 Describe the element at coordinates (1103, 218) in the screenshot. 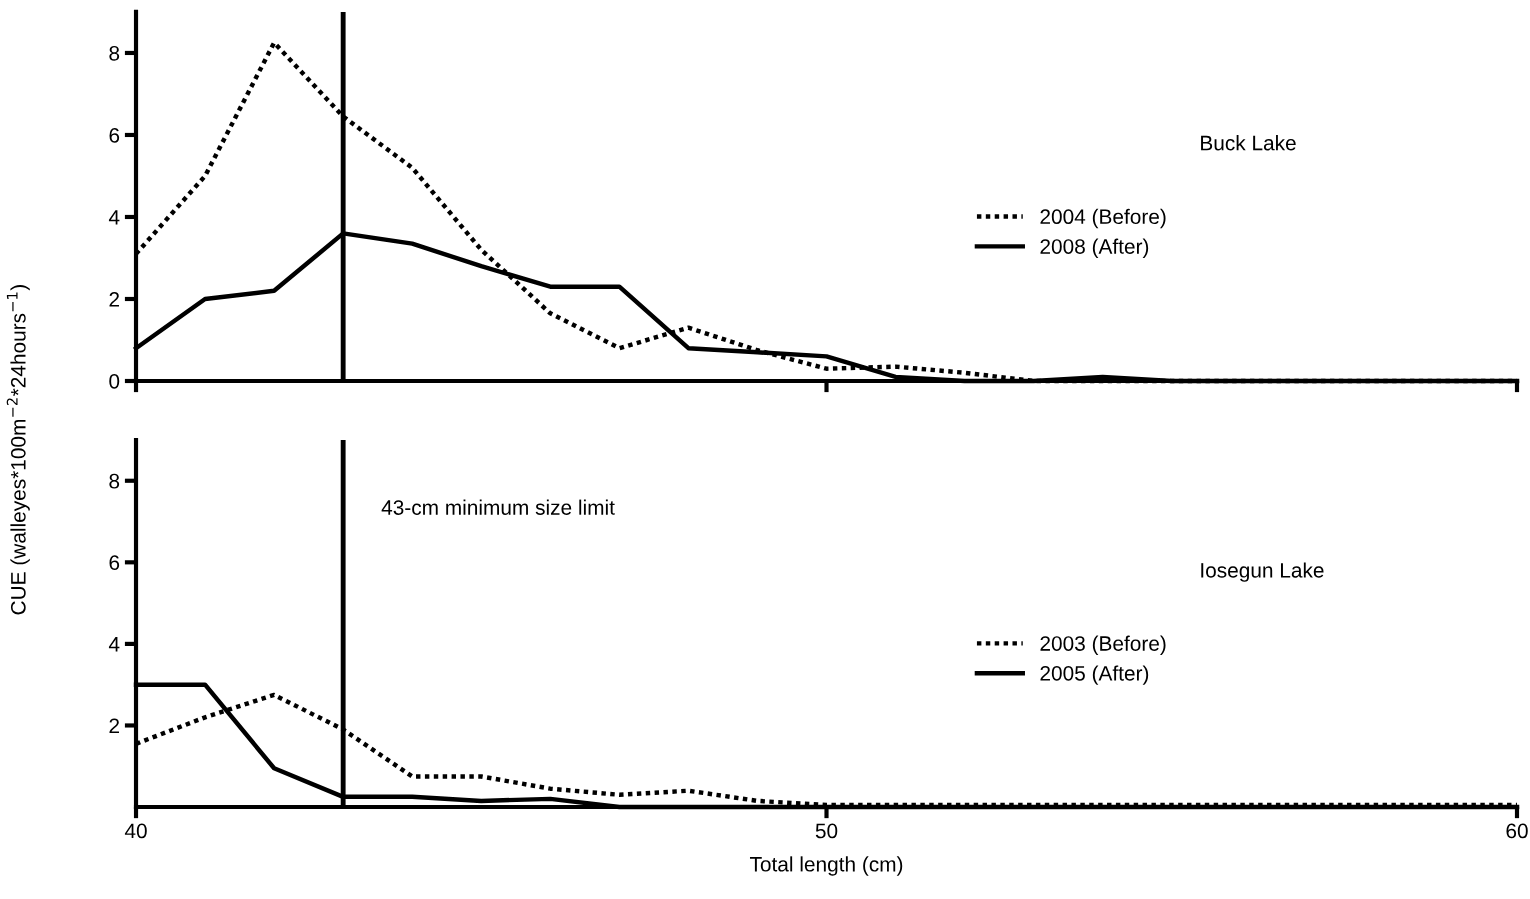

I see `legend-label: 2004 (Before)` at that location.